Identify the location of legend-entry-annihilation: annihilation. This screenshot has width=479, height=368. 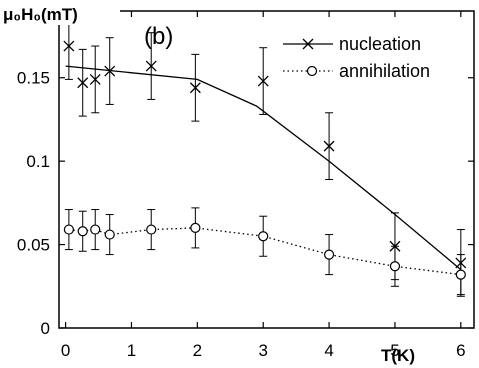
(356, 71).